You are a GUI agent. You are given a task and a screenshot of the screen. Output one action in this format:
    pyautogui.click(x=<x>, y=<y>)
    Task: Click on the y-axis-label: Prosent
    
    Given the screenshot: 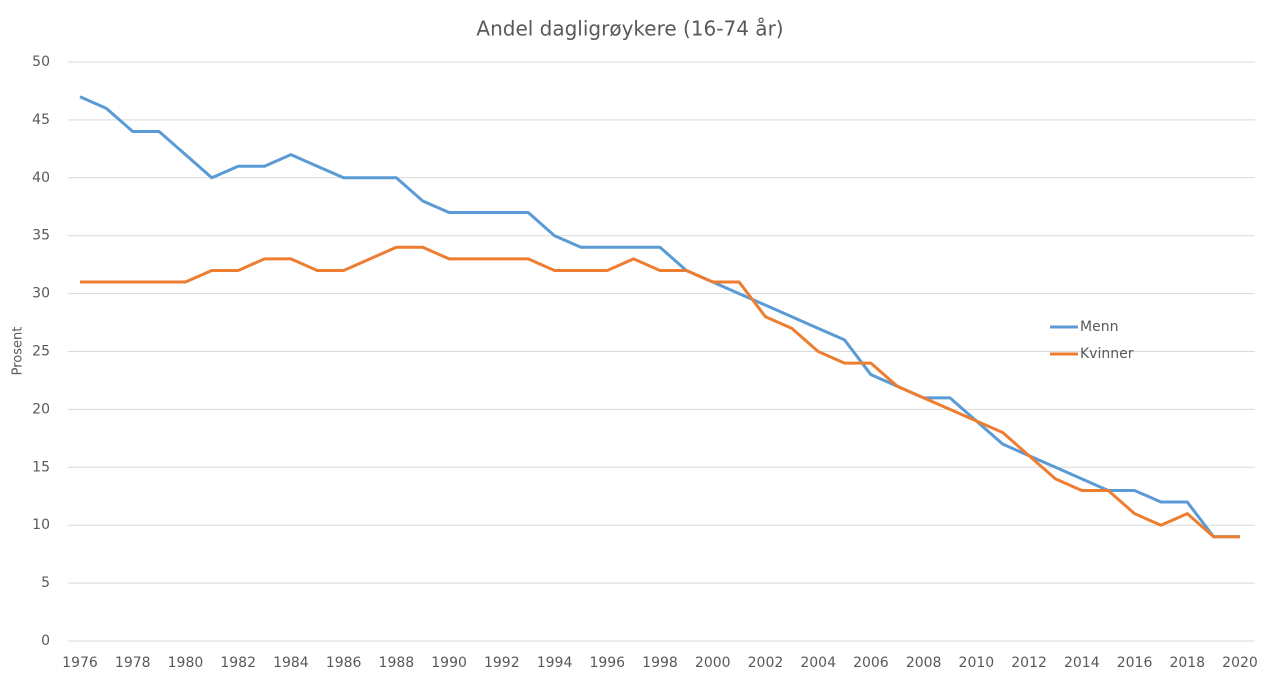 What is the action you would take?
    pyautogui.click(x=18, y=351)
    